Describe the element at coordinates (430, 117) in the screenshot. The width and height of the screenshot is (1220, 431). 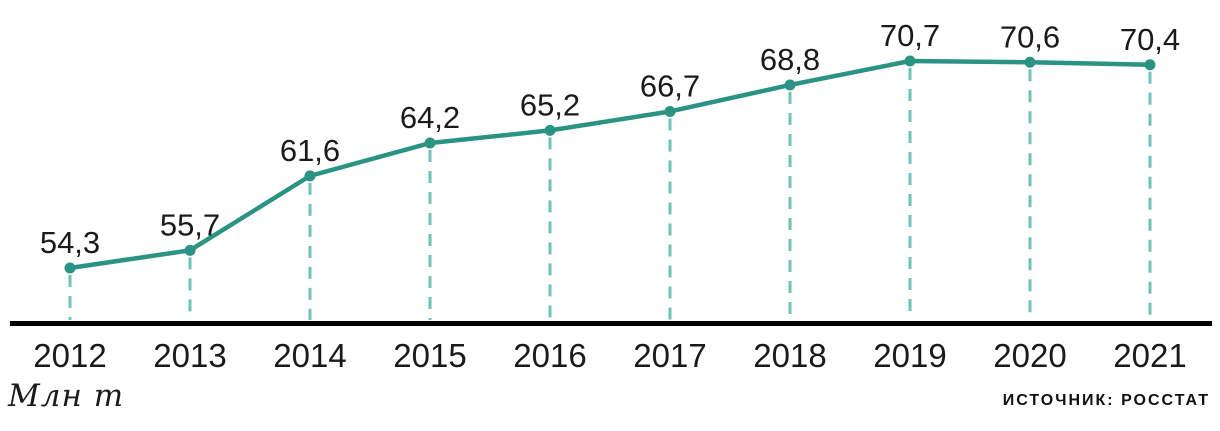
I see `value-label: 64,2` at that location.